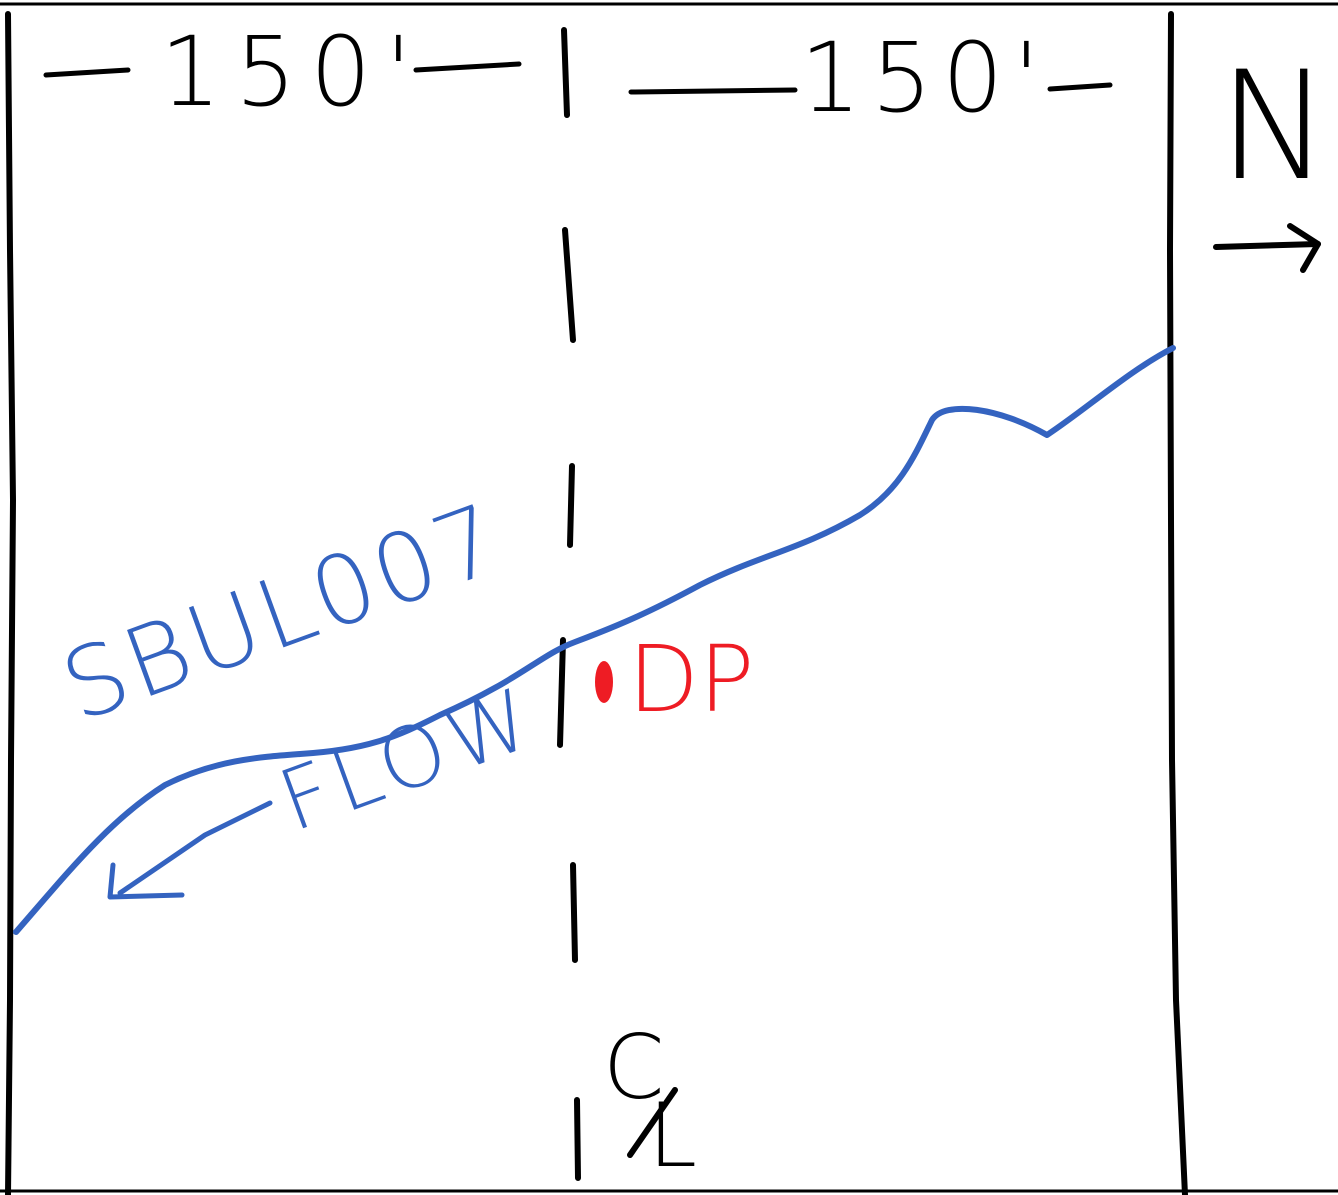 The image size is (1338, 1195). Describe the element at coordinates (652, 1122) in the screenshot. I see `centerline-symbol-slash` at that location.